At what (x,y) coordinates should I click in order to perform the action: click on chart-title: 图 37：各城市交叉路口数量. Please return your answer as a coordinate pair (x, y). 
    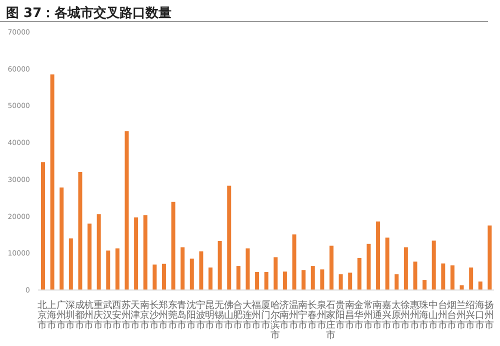
    Looking at the image, I should click on (244, 11).